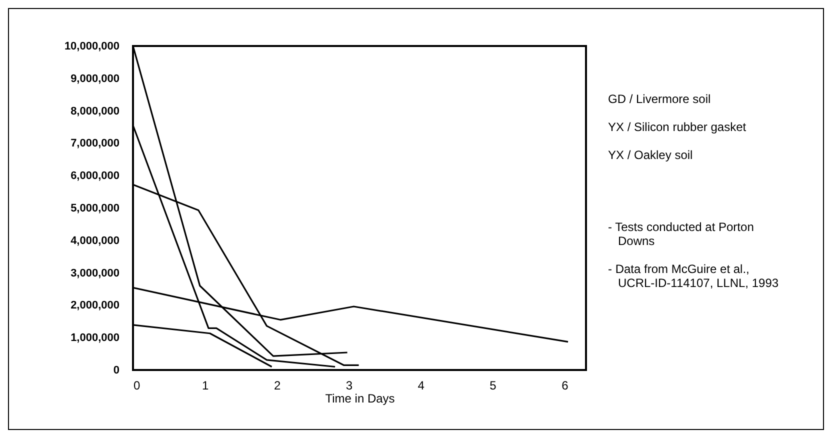  What do you see at coordinates (116, 370) in the screenshot?
I see `y-tick-label: 0` at bounding box center [116, 370].